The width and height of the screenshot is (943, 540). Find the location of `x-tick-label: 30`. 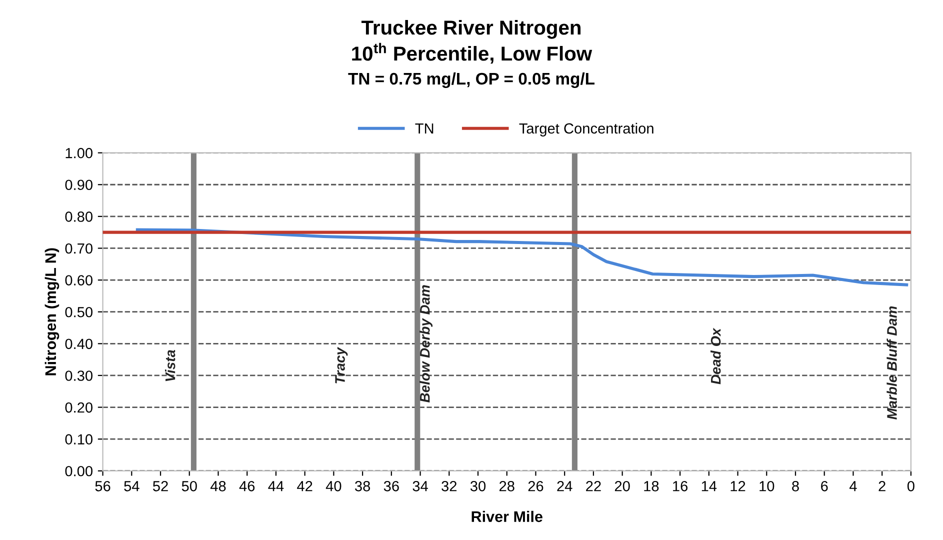

x-tick-label: 30 is located at coordinates (478, 486).